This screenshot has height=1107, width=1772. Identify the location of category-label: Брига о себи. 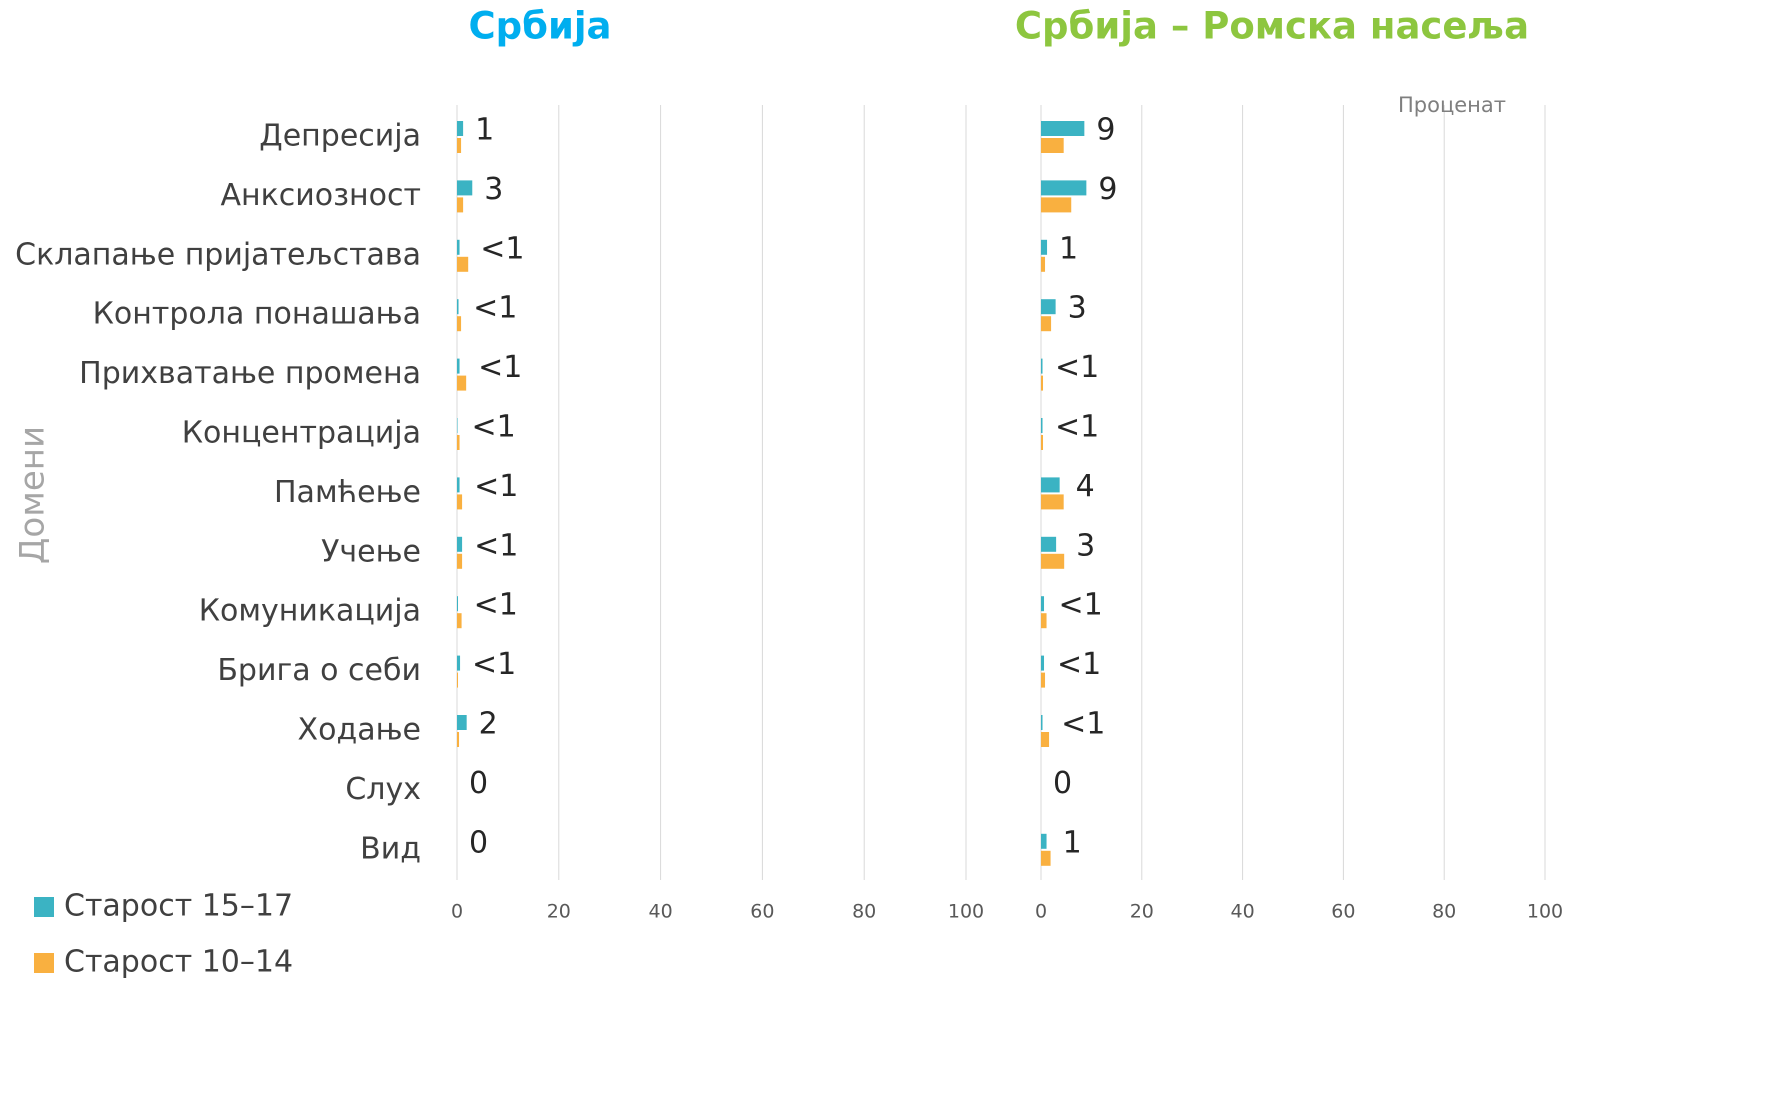
(319, 670).